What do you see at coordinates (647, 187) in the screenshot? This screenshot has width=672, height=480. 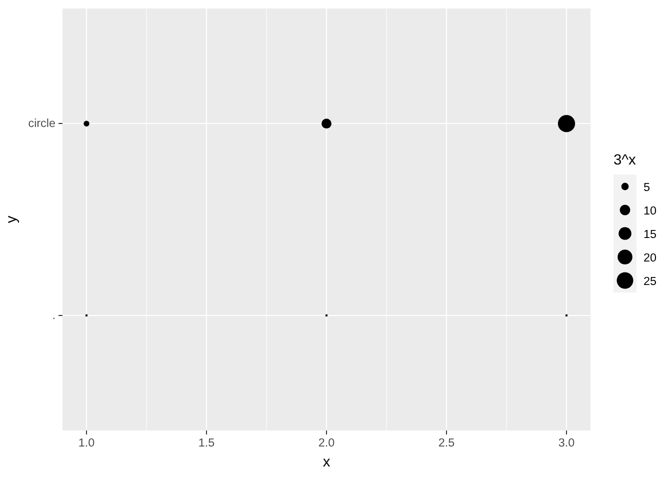 I see `legend-label: 5` at bounding box center [647, 187].